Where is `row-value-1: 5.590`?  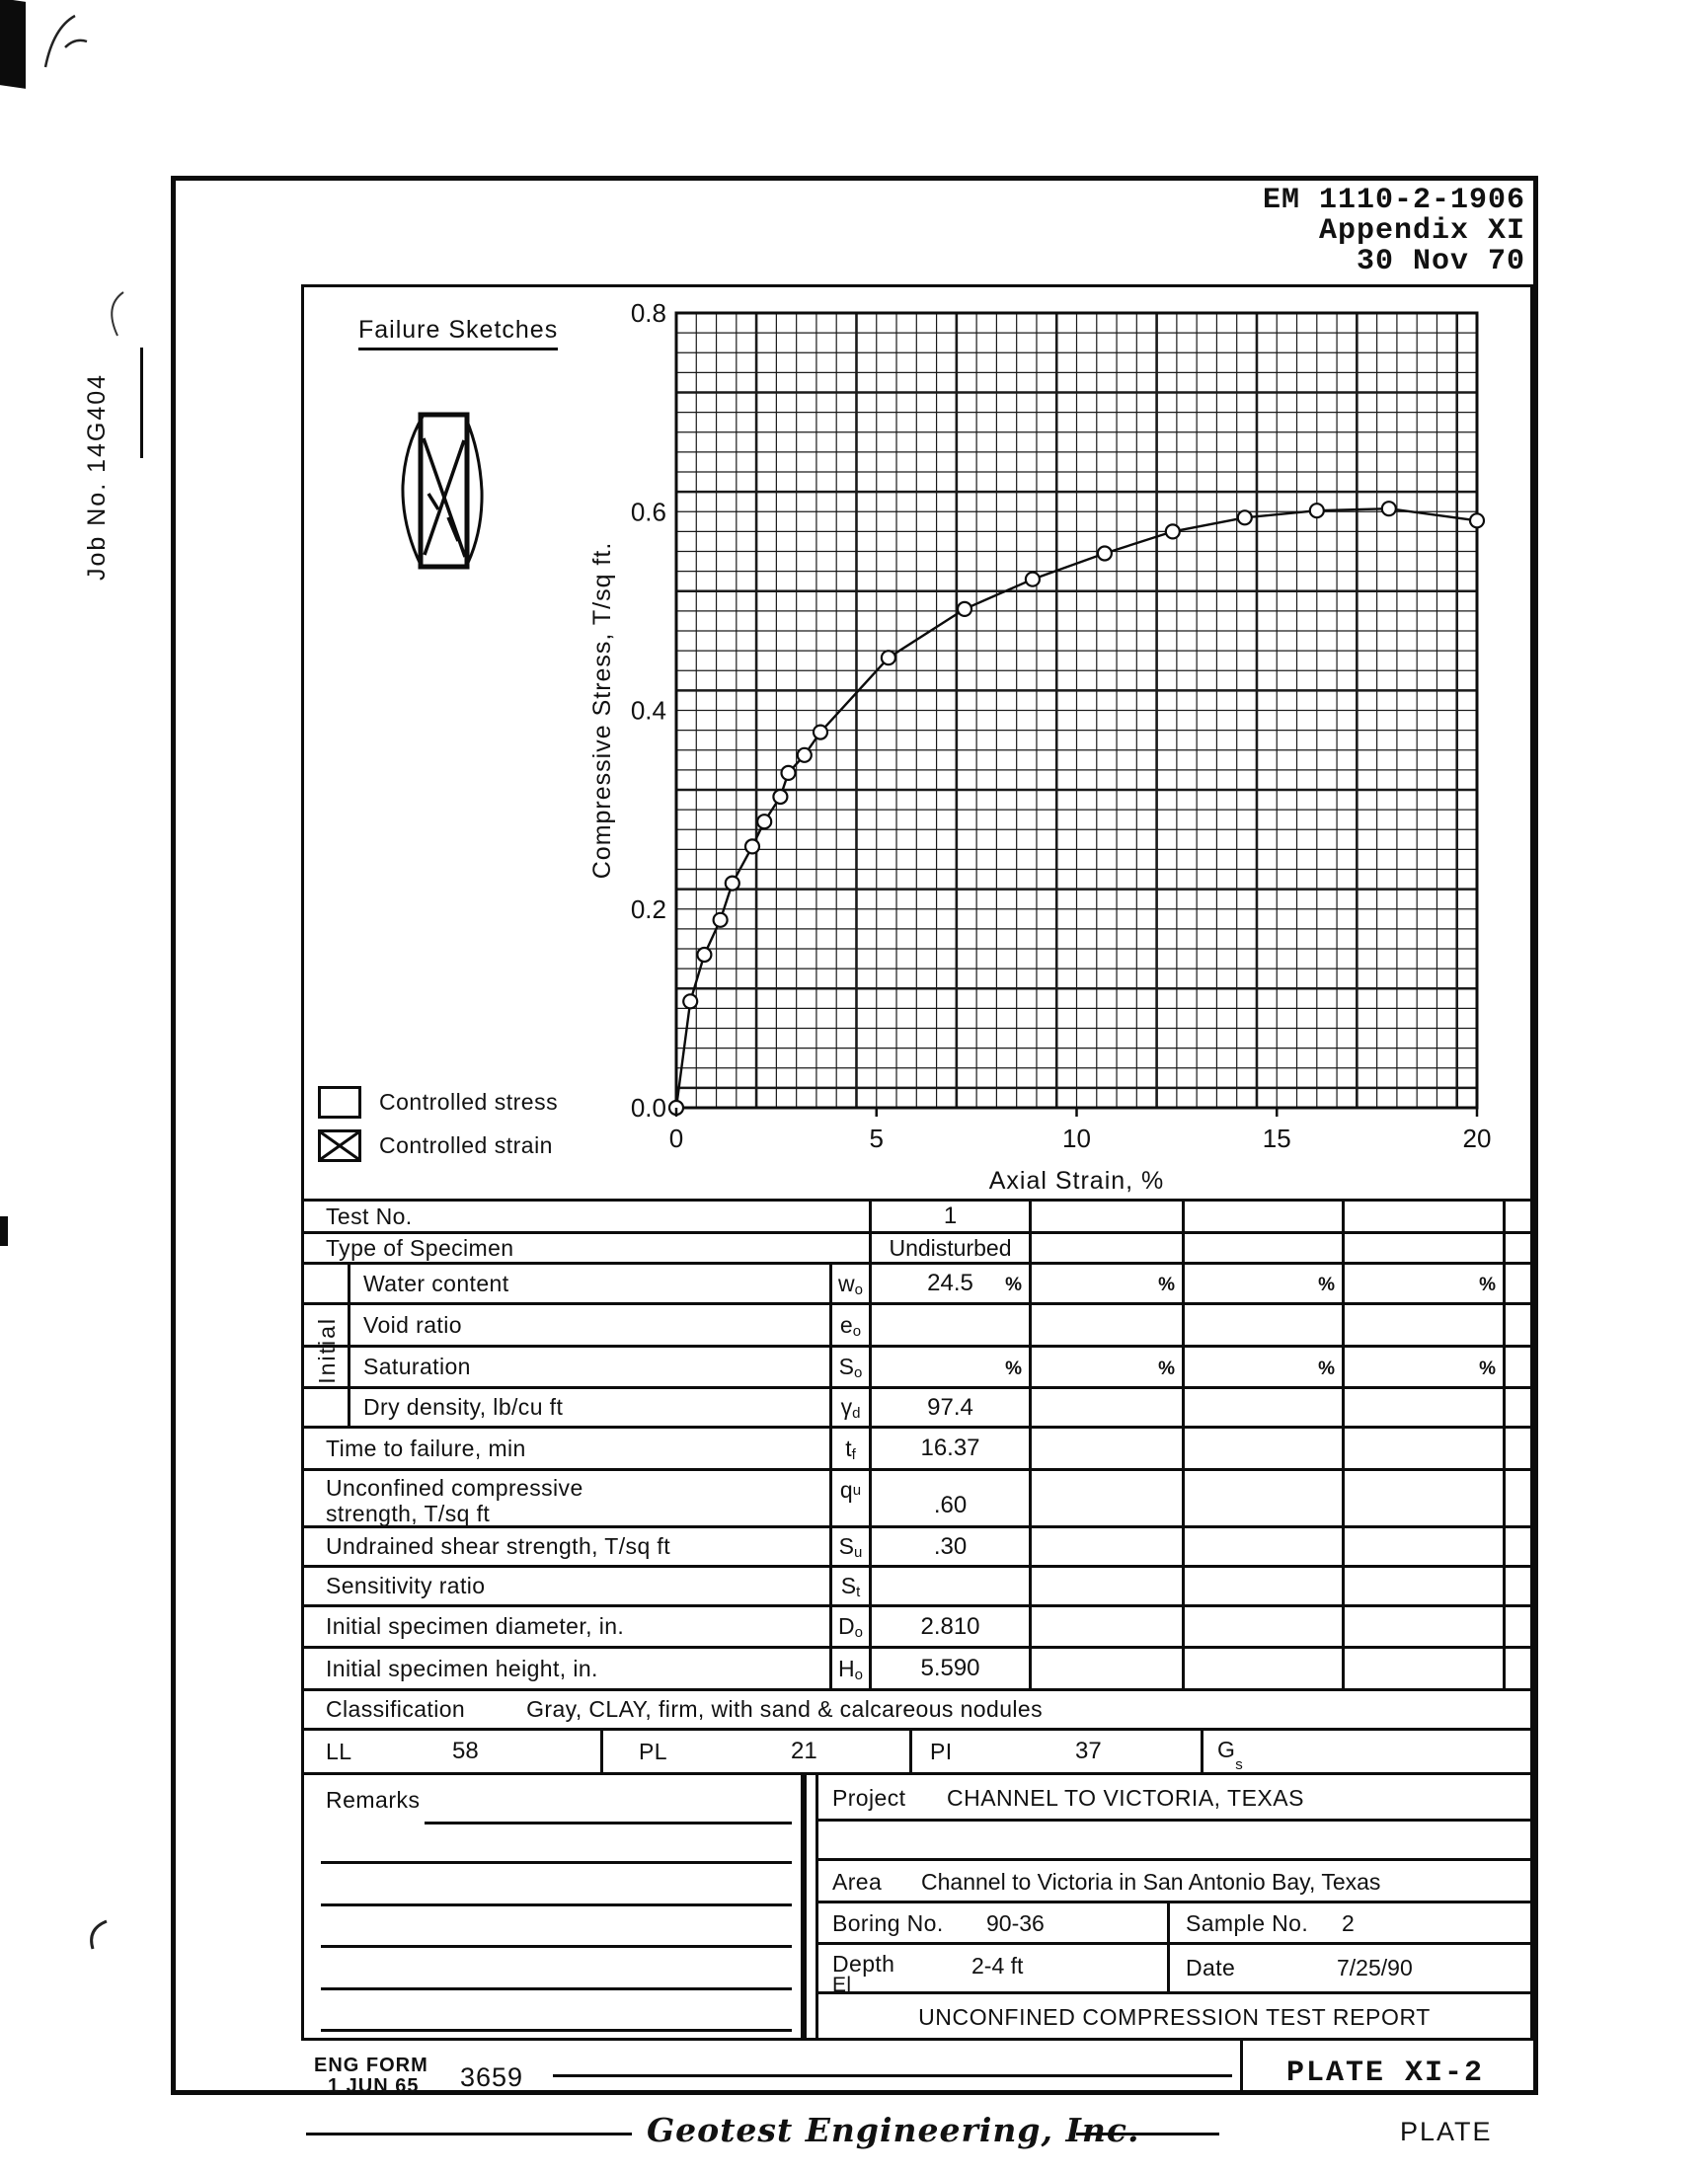 row-value-1: 5.590 is located at coordinates (952, 1668).